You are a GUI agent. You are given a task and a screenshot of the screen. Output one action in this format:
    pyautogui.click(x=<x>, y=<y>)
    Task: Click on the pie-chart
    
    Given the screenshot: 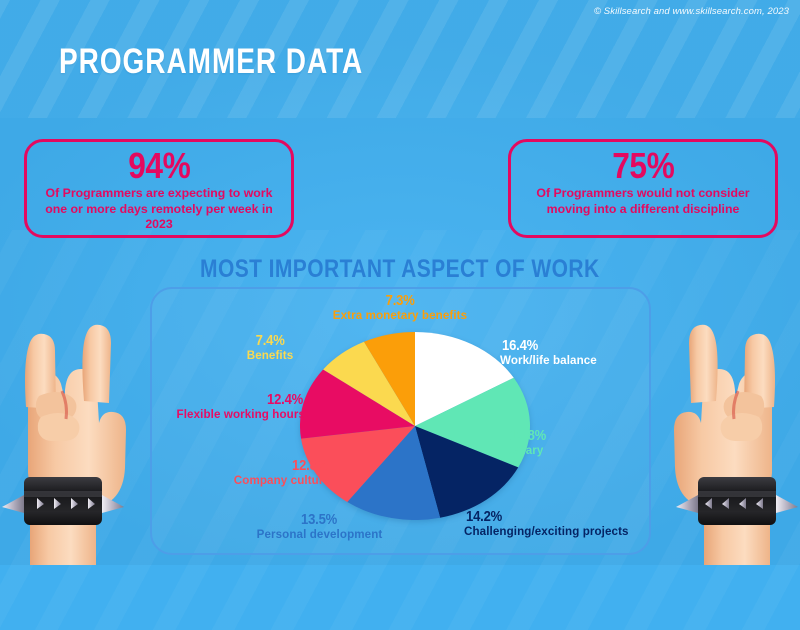 What is the action you would take?
    pyautogui.click(x=415, y=426)
    